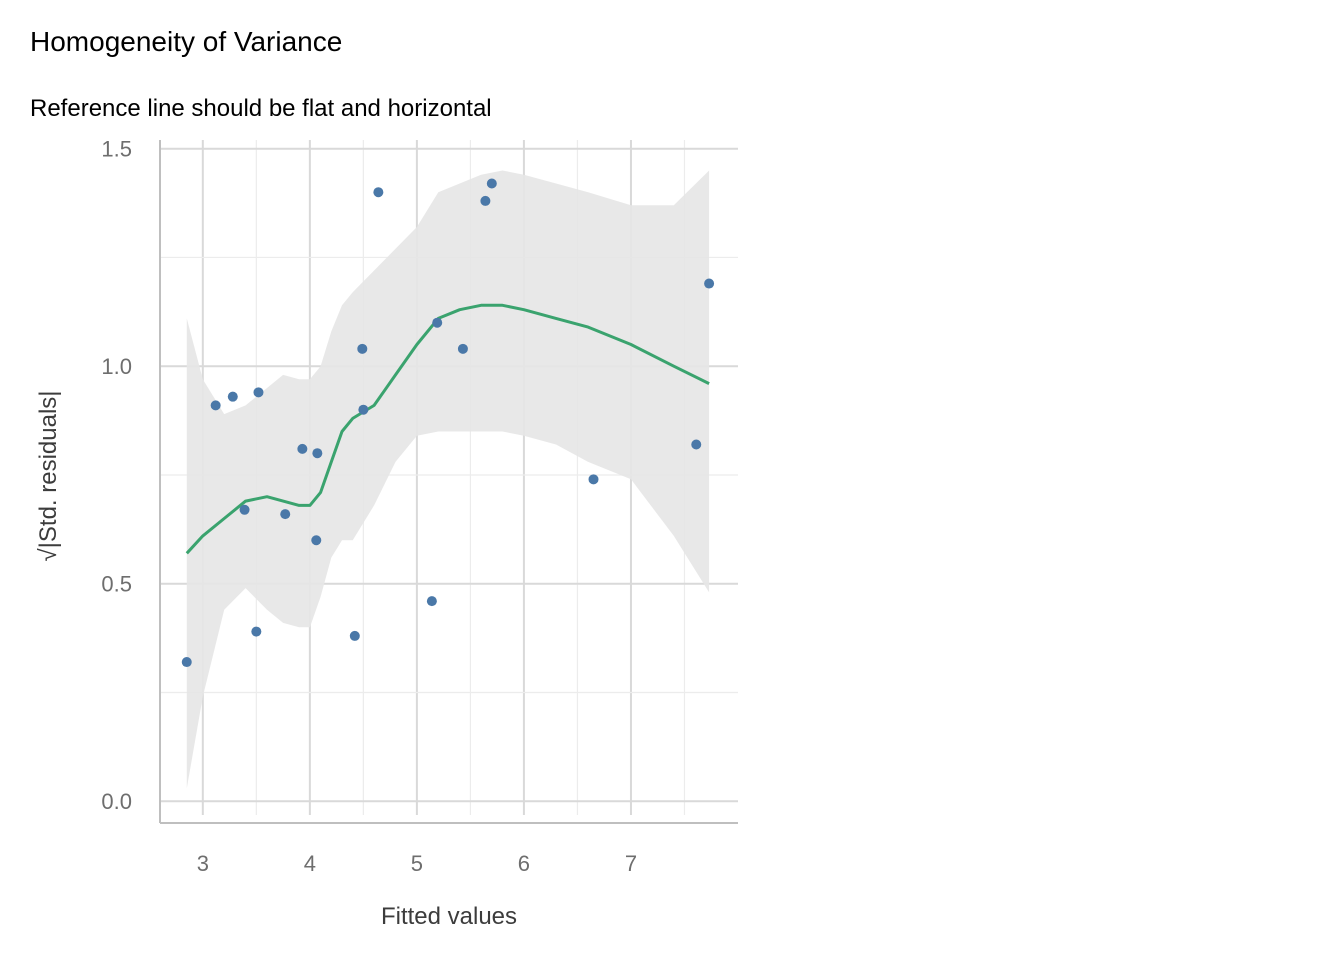  Describe the element at coordinates (116, 801) in the screenshot. I see `y-tick-label: 0.0` at that location.